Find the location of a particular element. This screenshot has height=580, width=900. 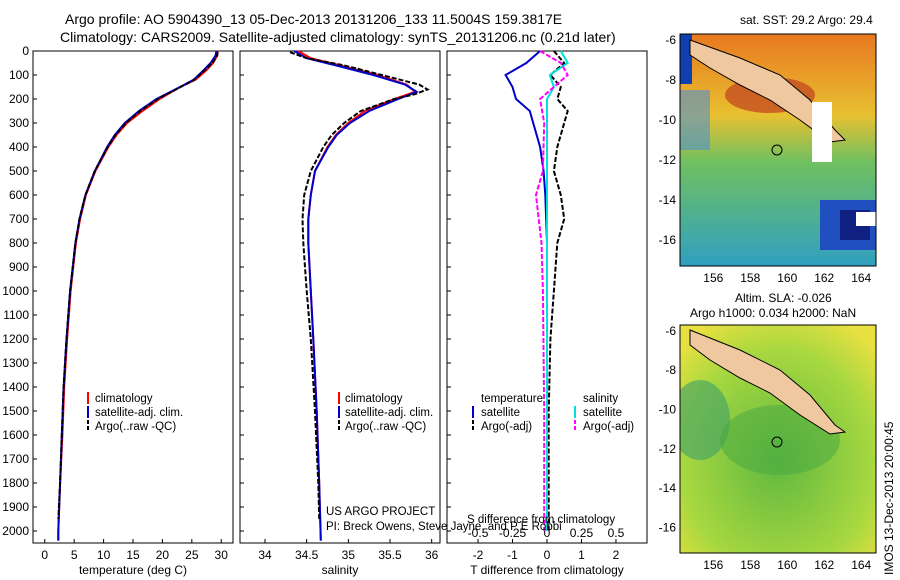

y-tick-label: 1700 is located at coordinates (15, 459).